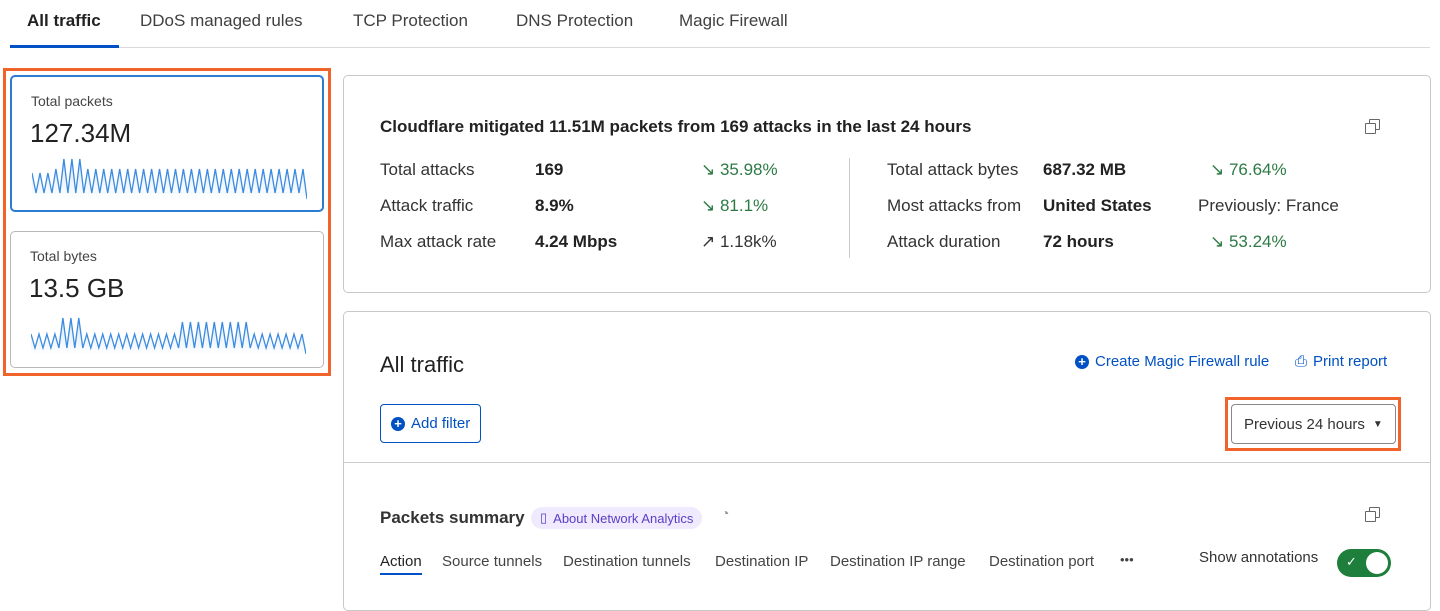  Describe the element at coordinates (221, 20) in the screenshot. I see `tab-ddos-managed-rules: DDoS managed rules` at that location.